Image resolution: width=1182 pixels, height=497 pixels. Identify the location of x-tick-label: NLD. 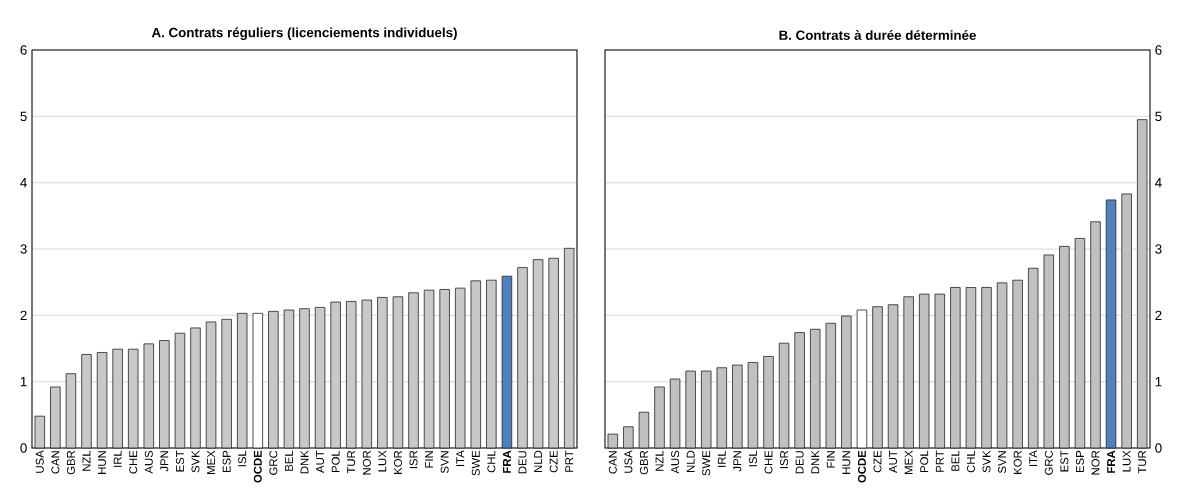
(538, 461).